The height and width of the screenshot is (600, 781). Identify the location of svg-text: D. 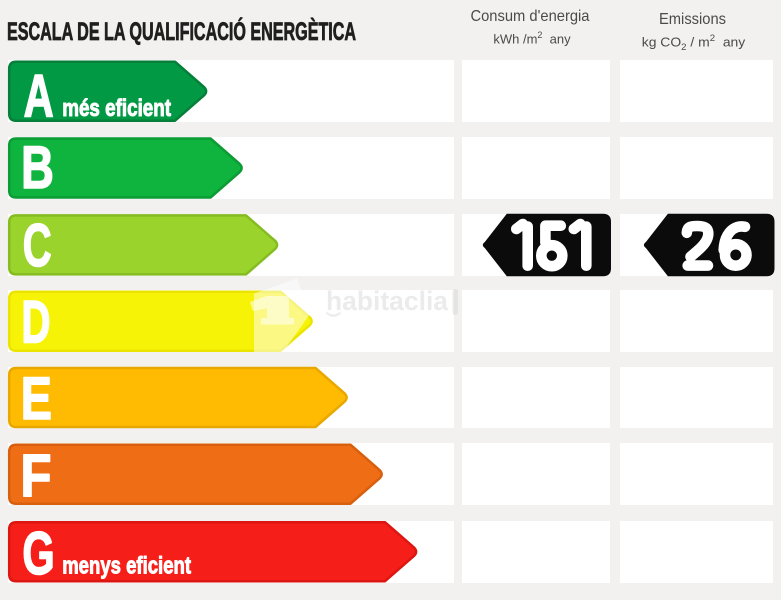
(35, 321).